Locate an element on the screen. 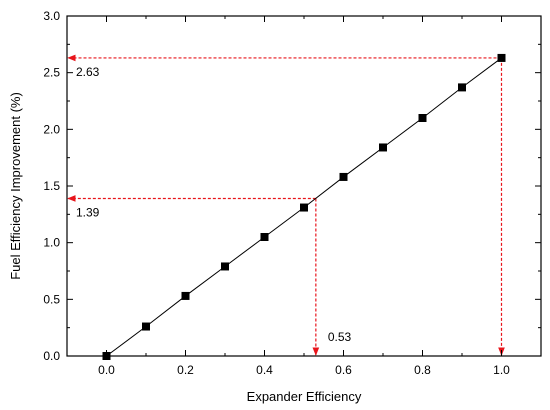 The width and height of the screenshot is (550, 410). y-tick-label: 1.5 is located at coordinates (51, 186).